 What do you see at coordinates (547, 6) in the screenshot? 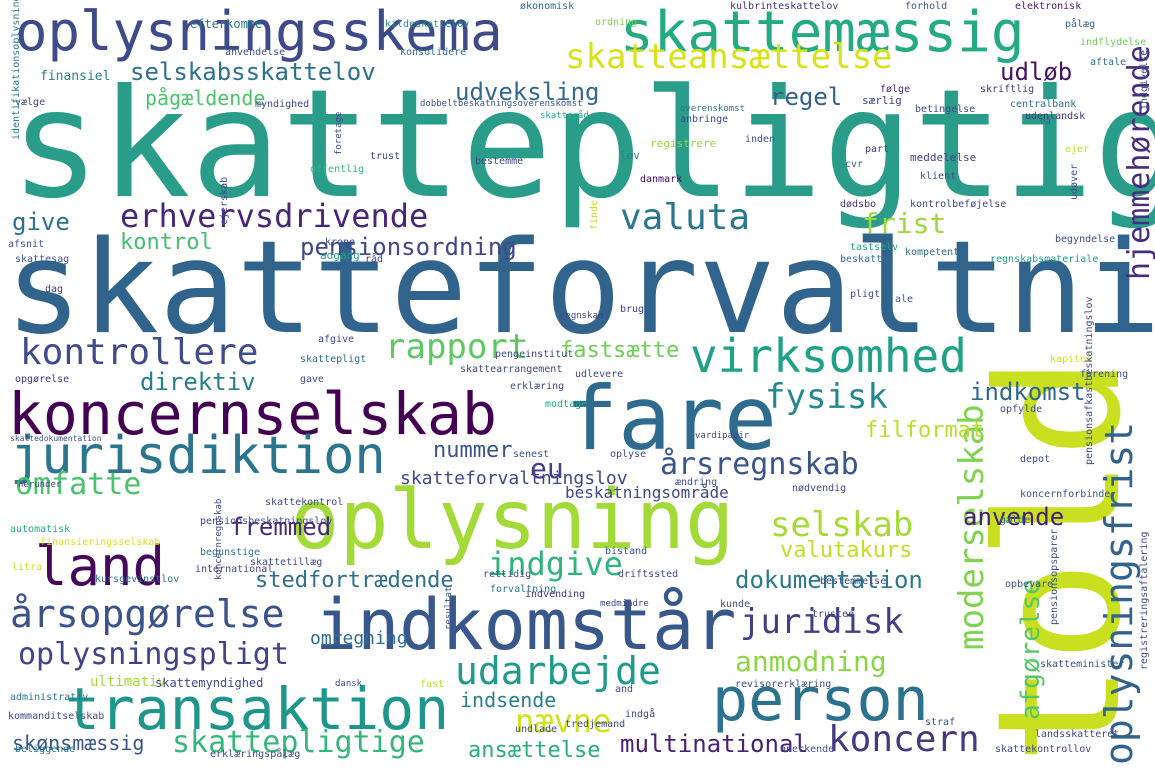
I see `cloud-word: økonomisk` at bounding box center [547, 6].